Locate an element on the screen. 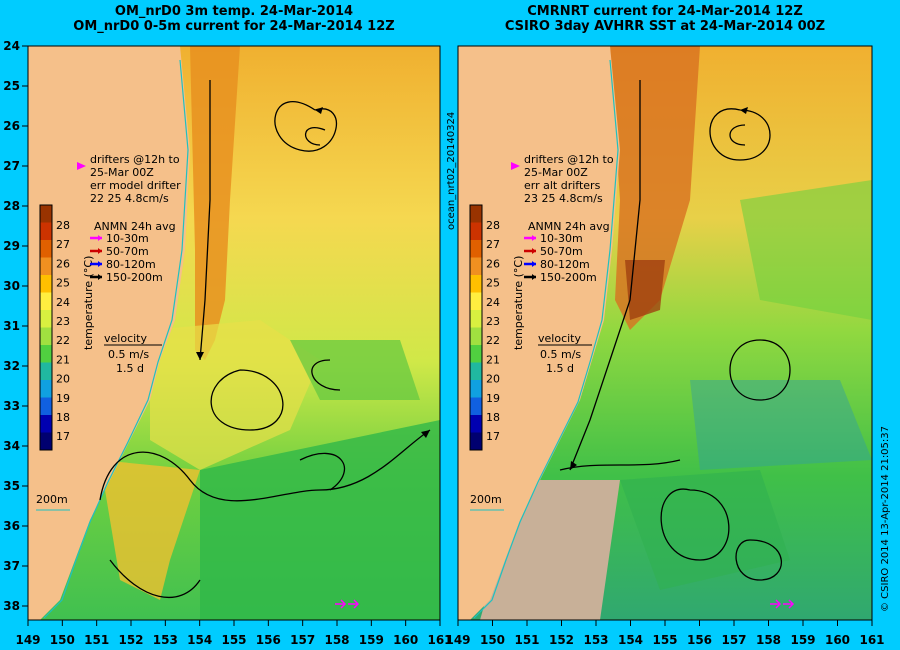 This screenshot has height=650, width=900. longitude-tick-label: 158 is located at coordinates (336, 640).